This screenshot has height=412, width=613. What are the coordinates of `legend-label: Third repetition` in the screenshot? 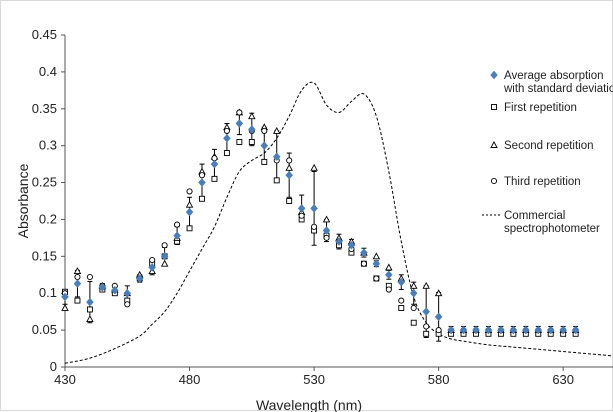 It's located at (542, 182).